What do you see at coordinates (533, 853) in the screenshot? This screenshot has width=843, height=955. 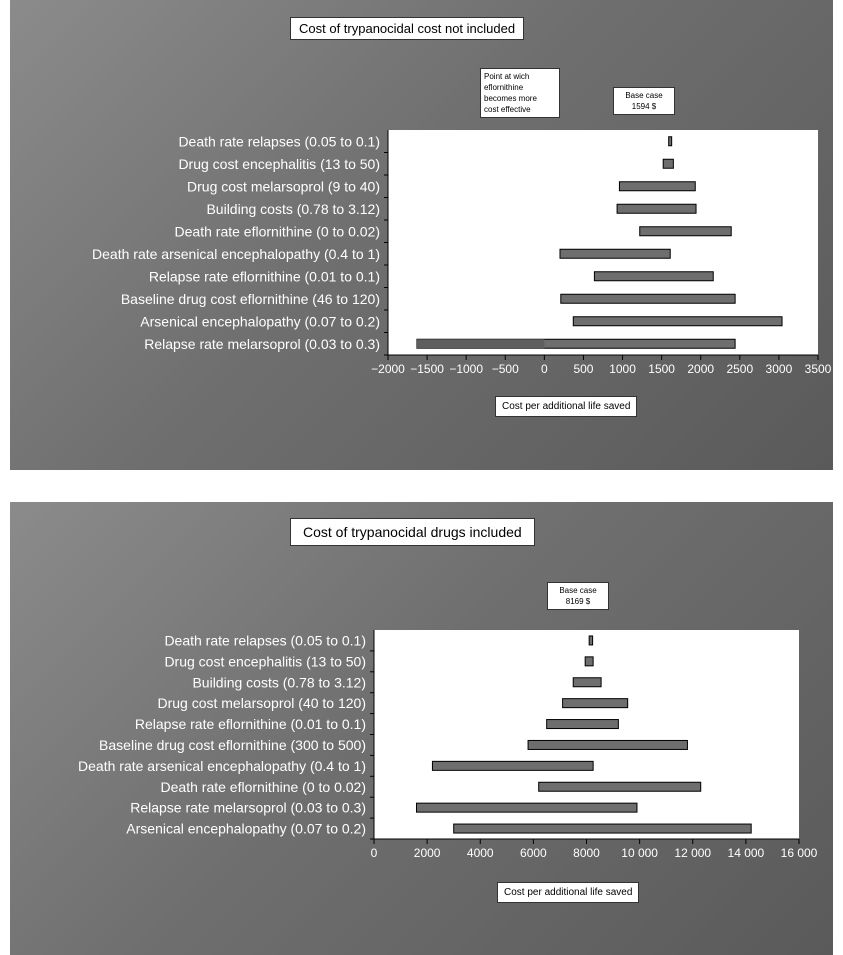 I see `x-tick-label: 6000` at bounding box center [533, 853].